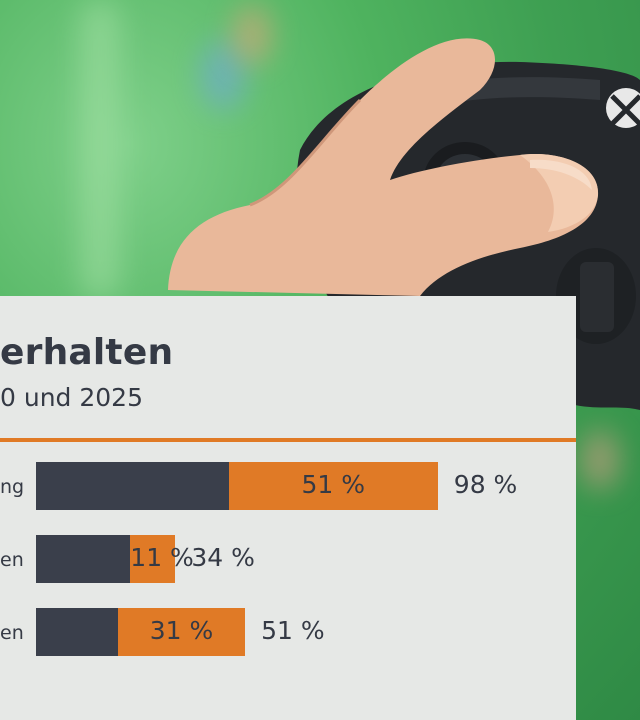 Image resolution: width=640 pixels, height=720 pixels. I want to click on blurred-pitch-line, so click(100, 150).